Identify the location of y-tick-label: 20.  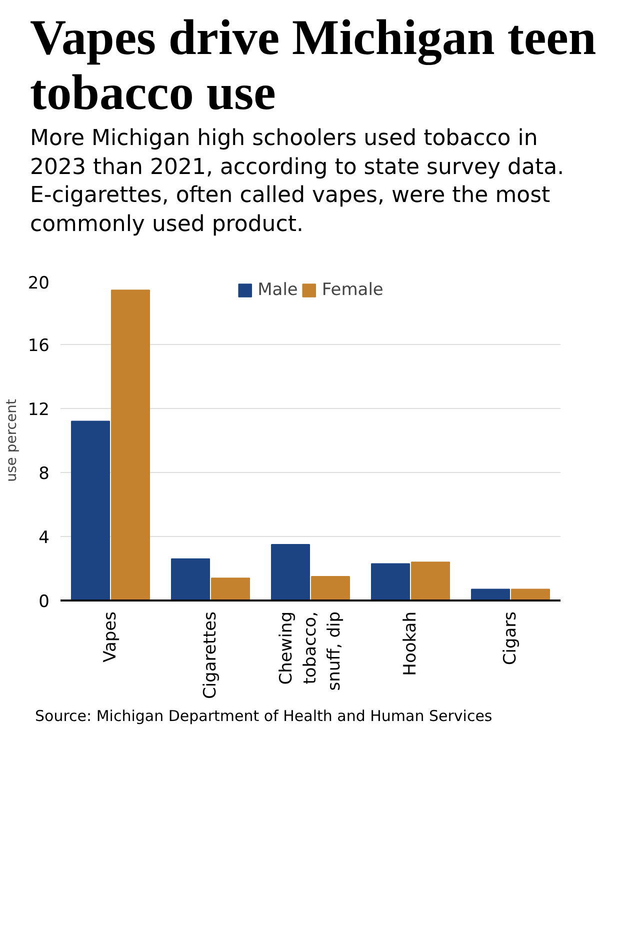
(39, 284).